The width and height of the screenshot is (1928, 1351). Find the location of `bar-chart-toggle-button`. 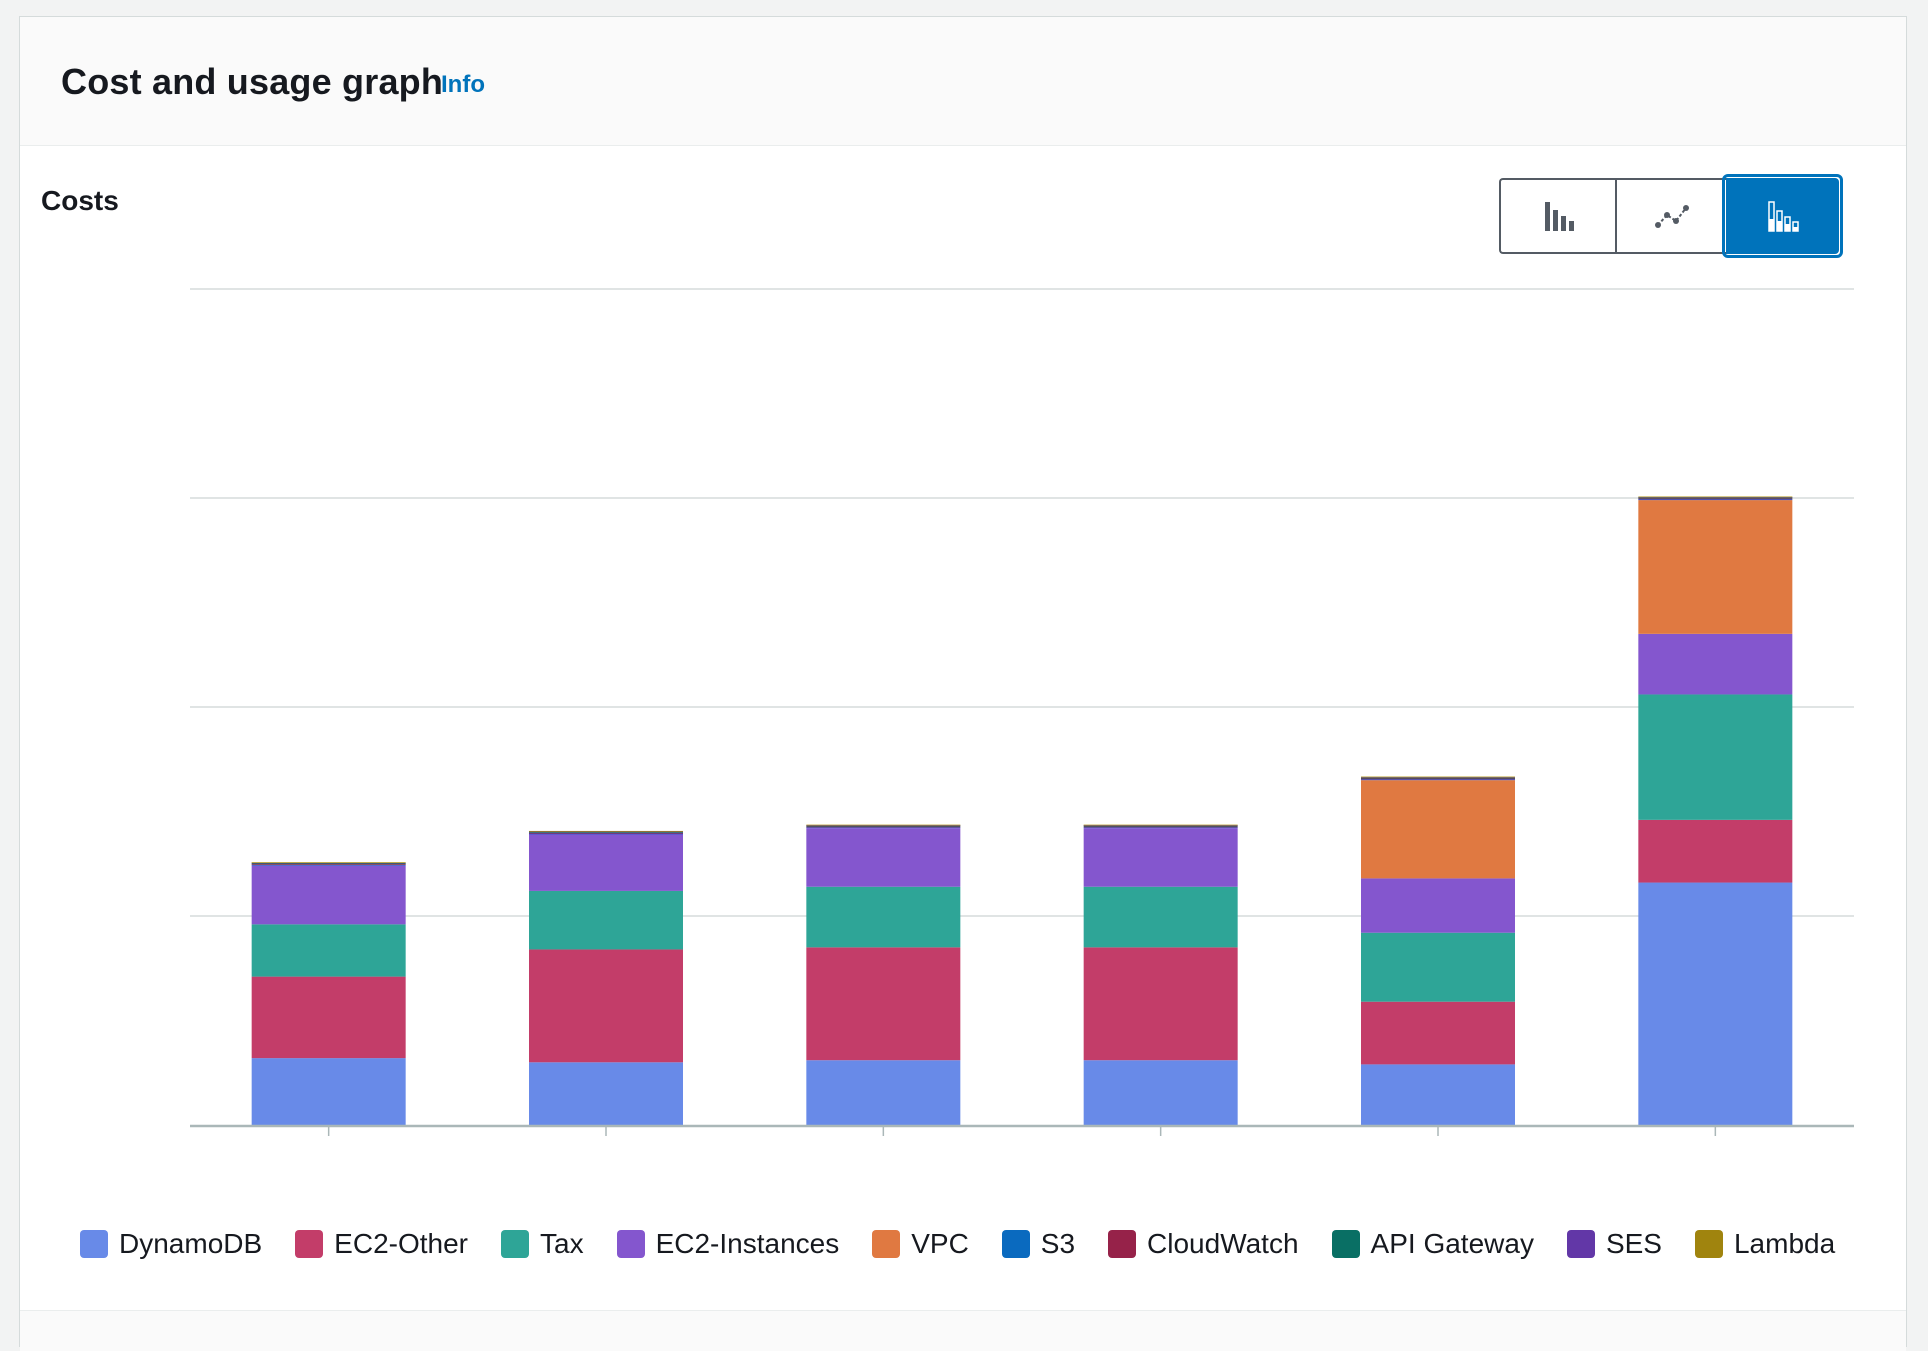

bar-chart-toggle-button is located at coordinates (1557, 216).